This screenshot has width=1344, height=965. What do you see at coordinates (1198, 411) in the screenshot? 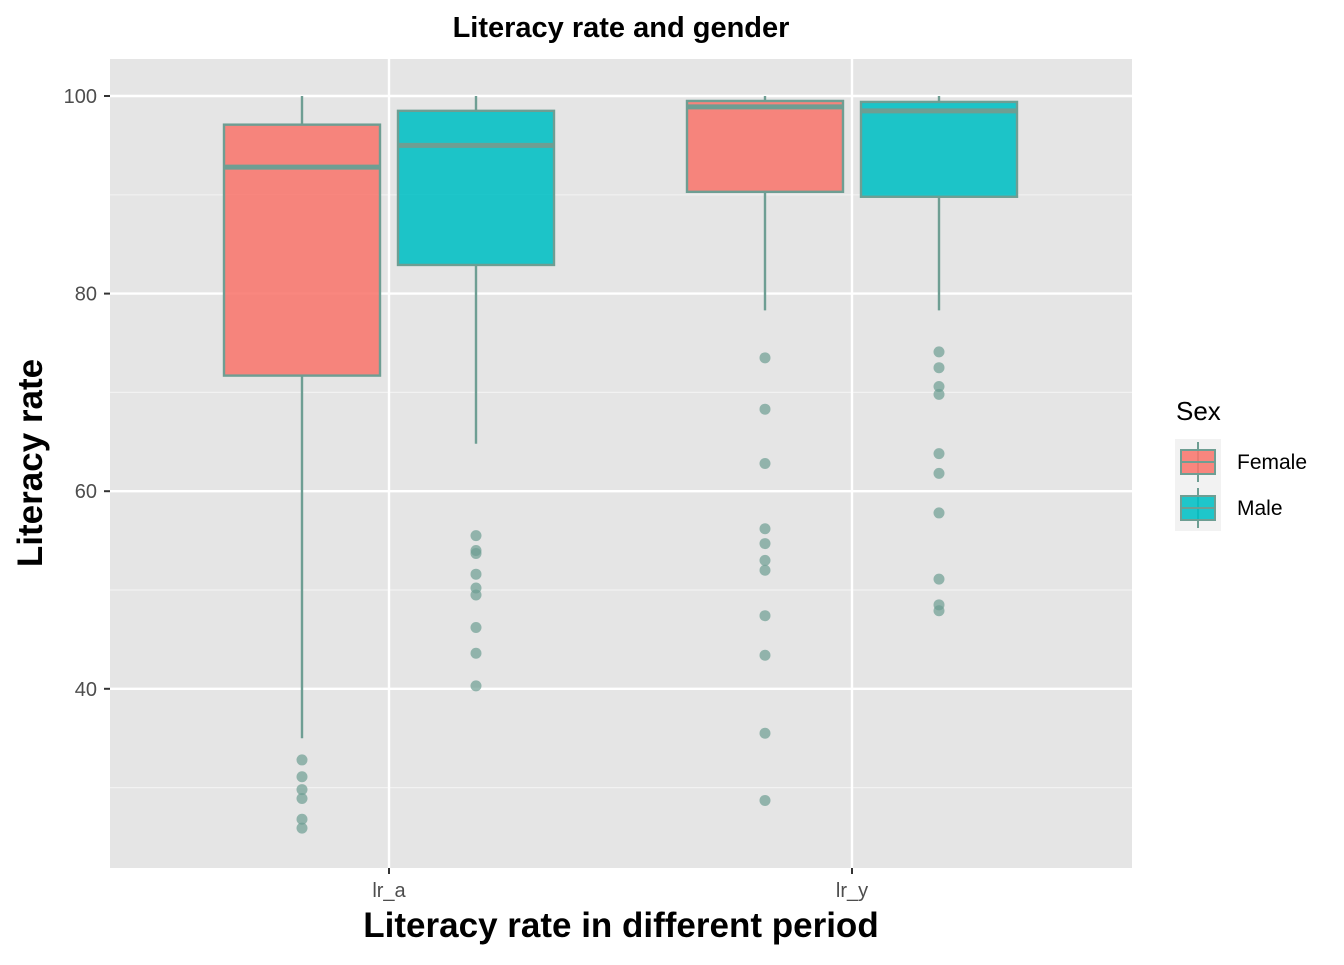
I see `legend-title: Sex` at bounding box center [1198, 411].